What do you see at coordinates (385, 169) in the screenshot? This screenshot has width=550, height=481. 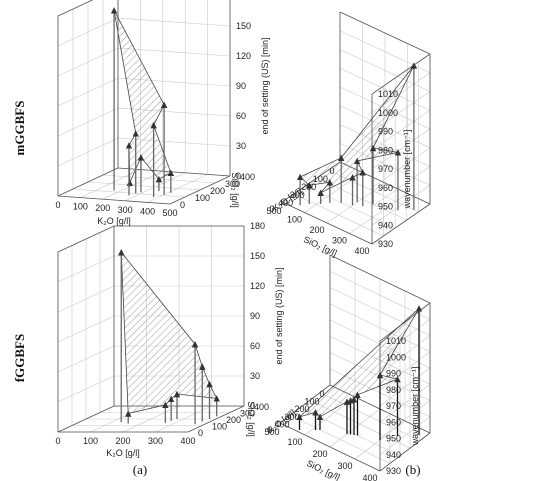 I see `z-tick-label: 970` at bounding box center [385, 169].